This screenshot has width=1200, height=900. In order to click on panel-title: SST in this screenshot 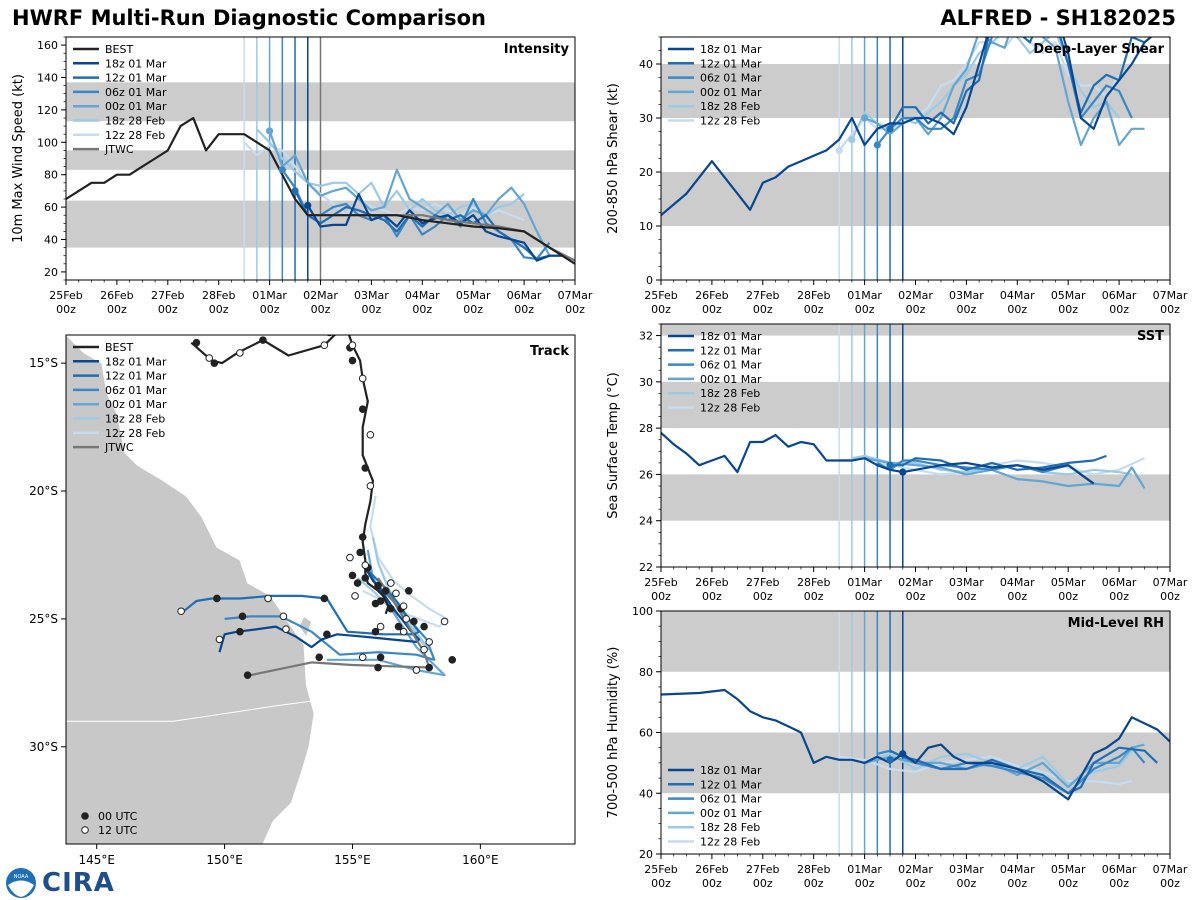, I will do `click(1150, 336)`.